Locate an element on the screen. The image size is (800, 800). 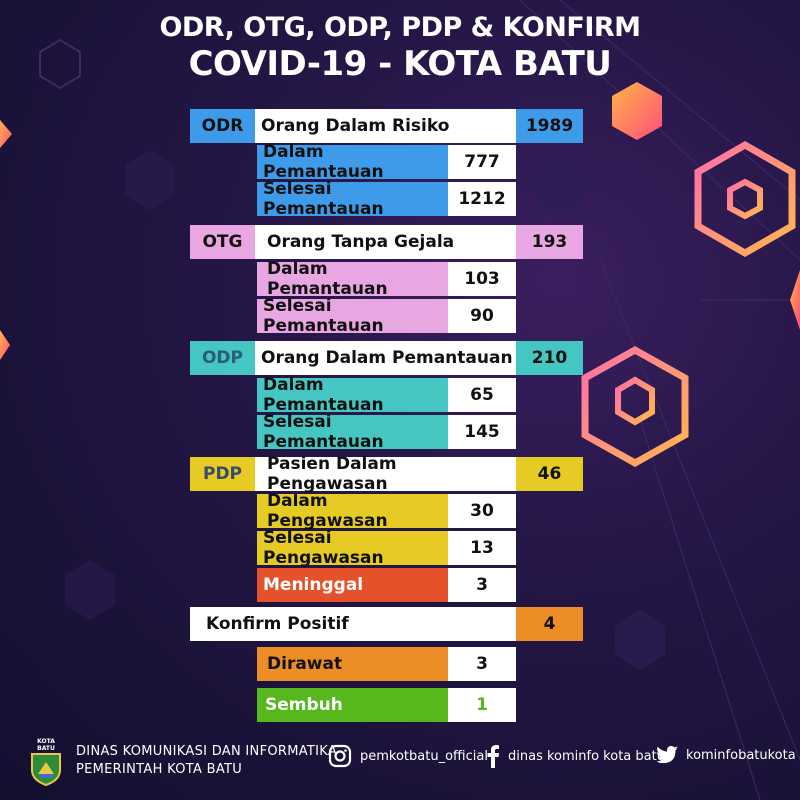
instagram-handle: pemkotbatu_official is located at coordinates (424, 756).